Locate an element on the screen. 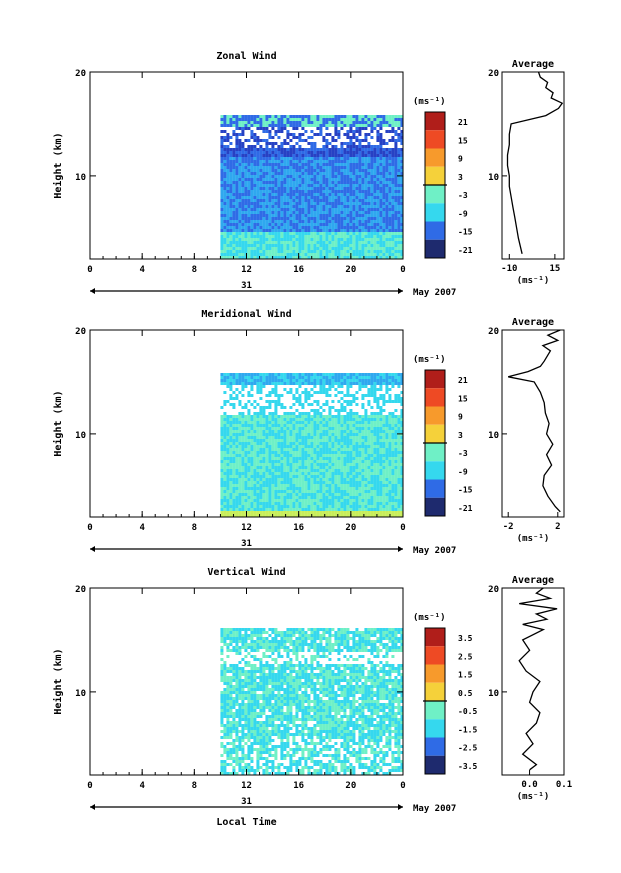 The image size is (621, 873). profile-x-tick-label: -10 is located at coordinates (509, 269).